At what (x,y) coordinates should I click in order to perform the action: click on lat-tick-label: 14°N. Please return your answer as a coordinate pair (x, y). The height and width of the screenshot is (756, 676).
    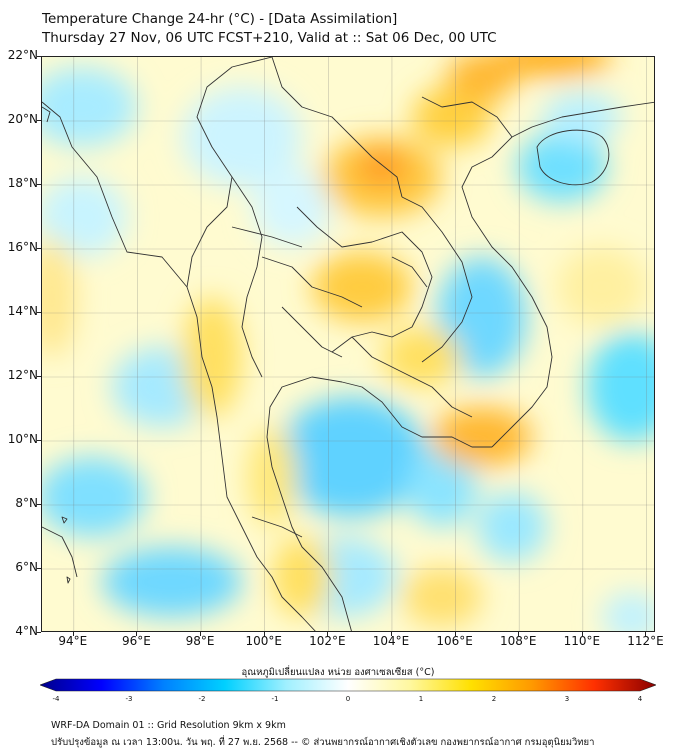
    Looking at the image, I should click on (22, 311).